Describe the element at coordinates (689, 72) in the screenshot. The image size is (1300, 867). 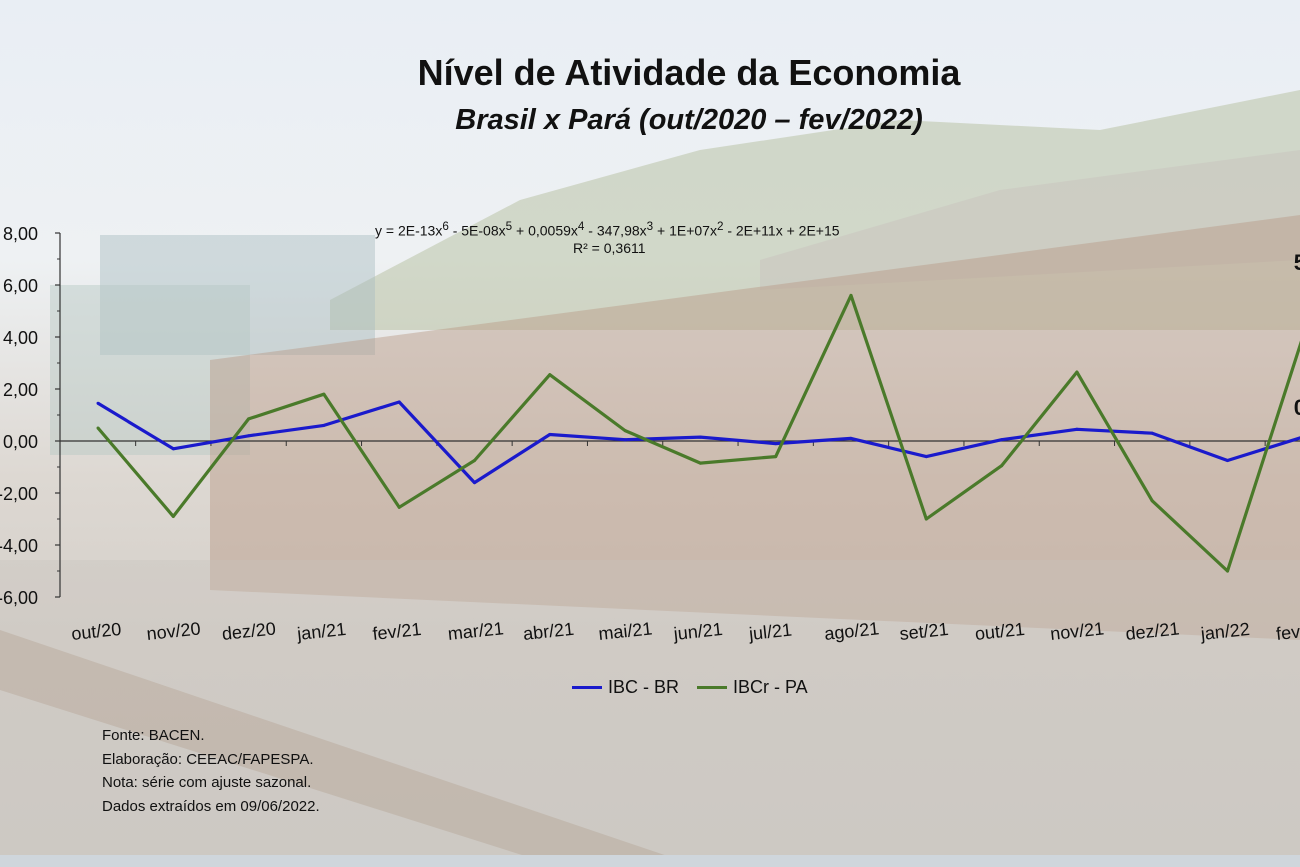
I see `chart-title: Nível de Atividade da Economia` at that location.